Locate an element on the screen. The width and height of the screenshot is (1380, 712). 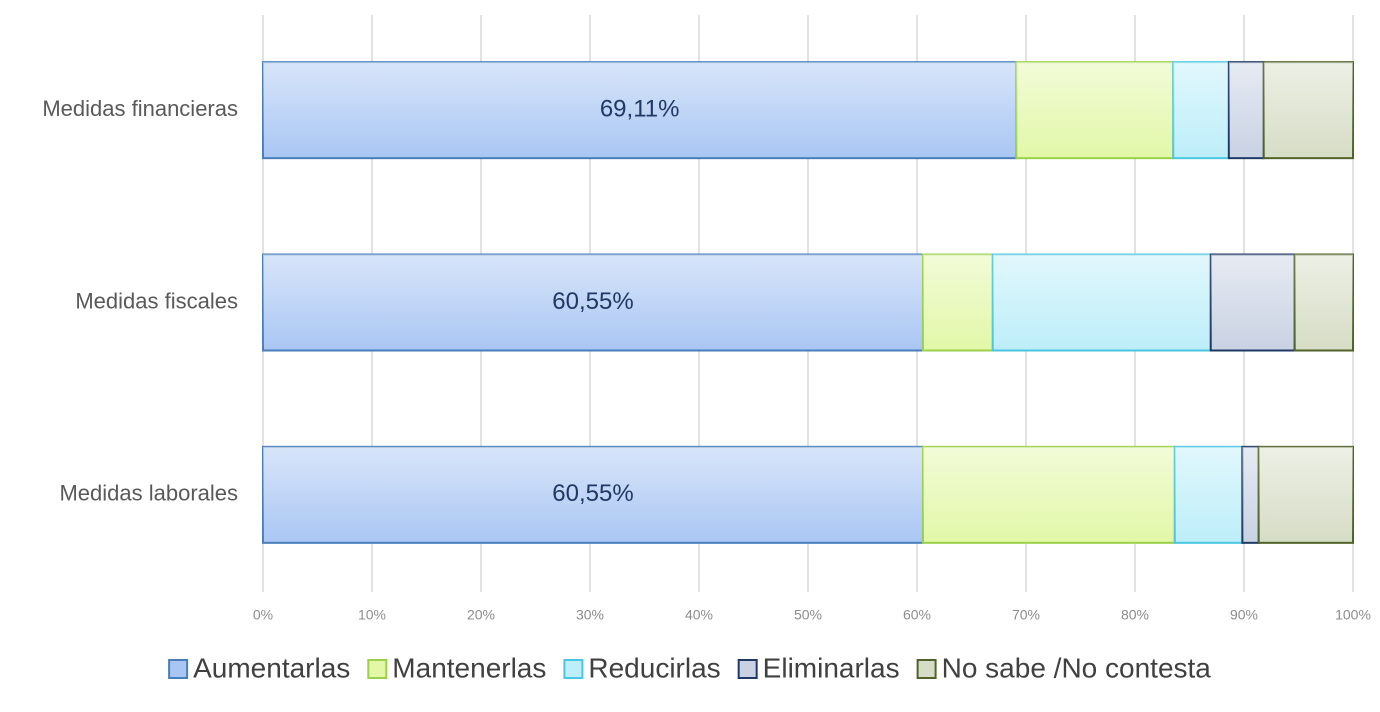
x-tick-label: 10% is located at coordinates (372, 615).